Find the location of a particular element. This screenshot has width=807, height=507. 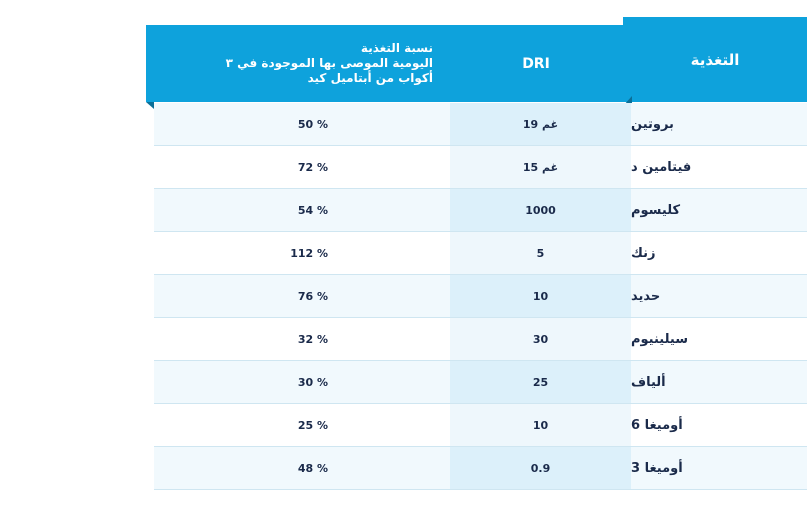

table-row: 48 % 0.9 أوميغا 3 is located at coordinates (480, 468).